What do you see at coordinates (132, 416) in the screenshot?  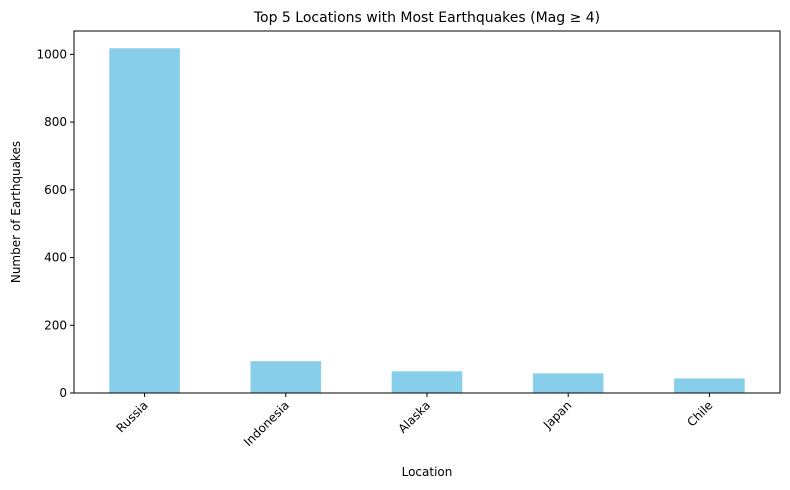 I see `x-tick-label-russia: Russia` at bounding box center [132, 416].